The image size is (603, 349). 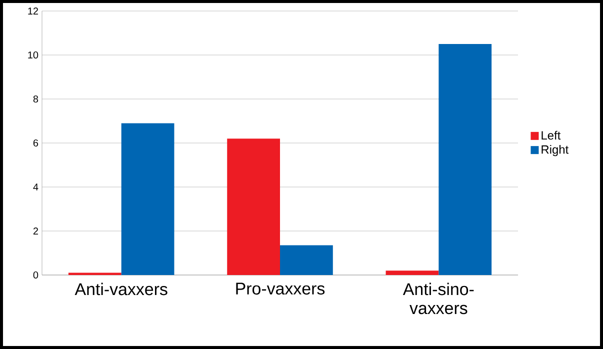 What do you see at coordinates (33, 55) in the screenshot?
I see `y-tick-label: 10` at bounding box center [33, 55].